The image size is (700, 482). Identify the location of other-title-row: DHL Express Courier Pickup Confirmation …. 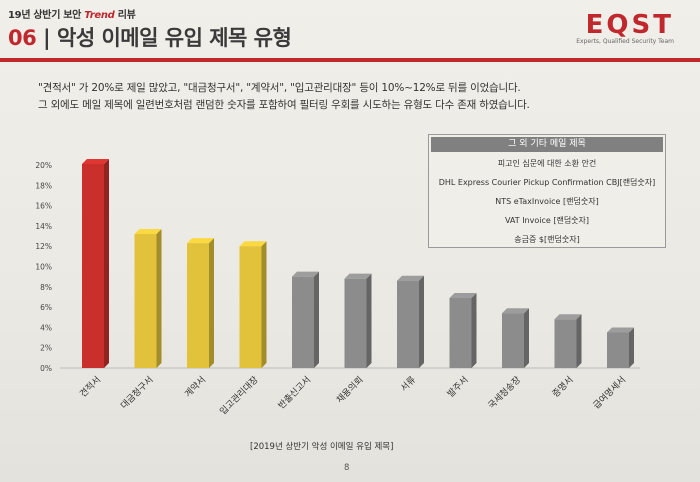
(547, 182).